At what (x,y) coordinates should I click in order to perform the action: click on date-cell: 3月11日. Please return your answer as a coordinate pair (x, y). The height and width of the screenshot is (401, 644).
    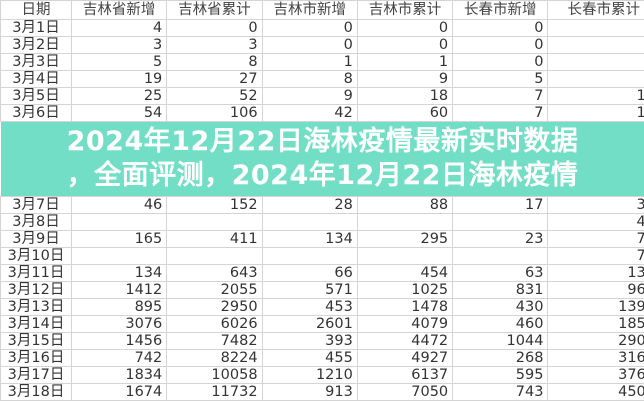
    Looking at the image, I should click on (36, 273).